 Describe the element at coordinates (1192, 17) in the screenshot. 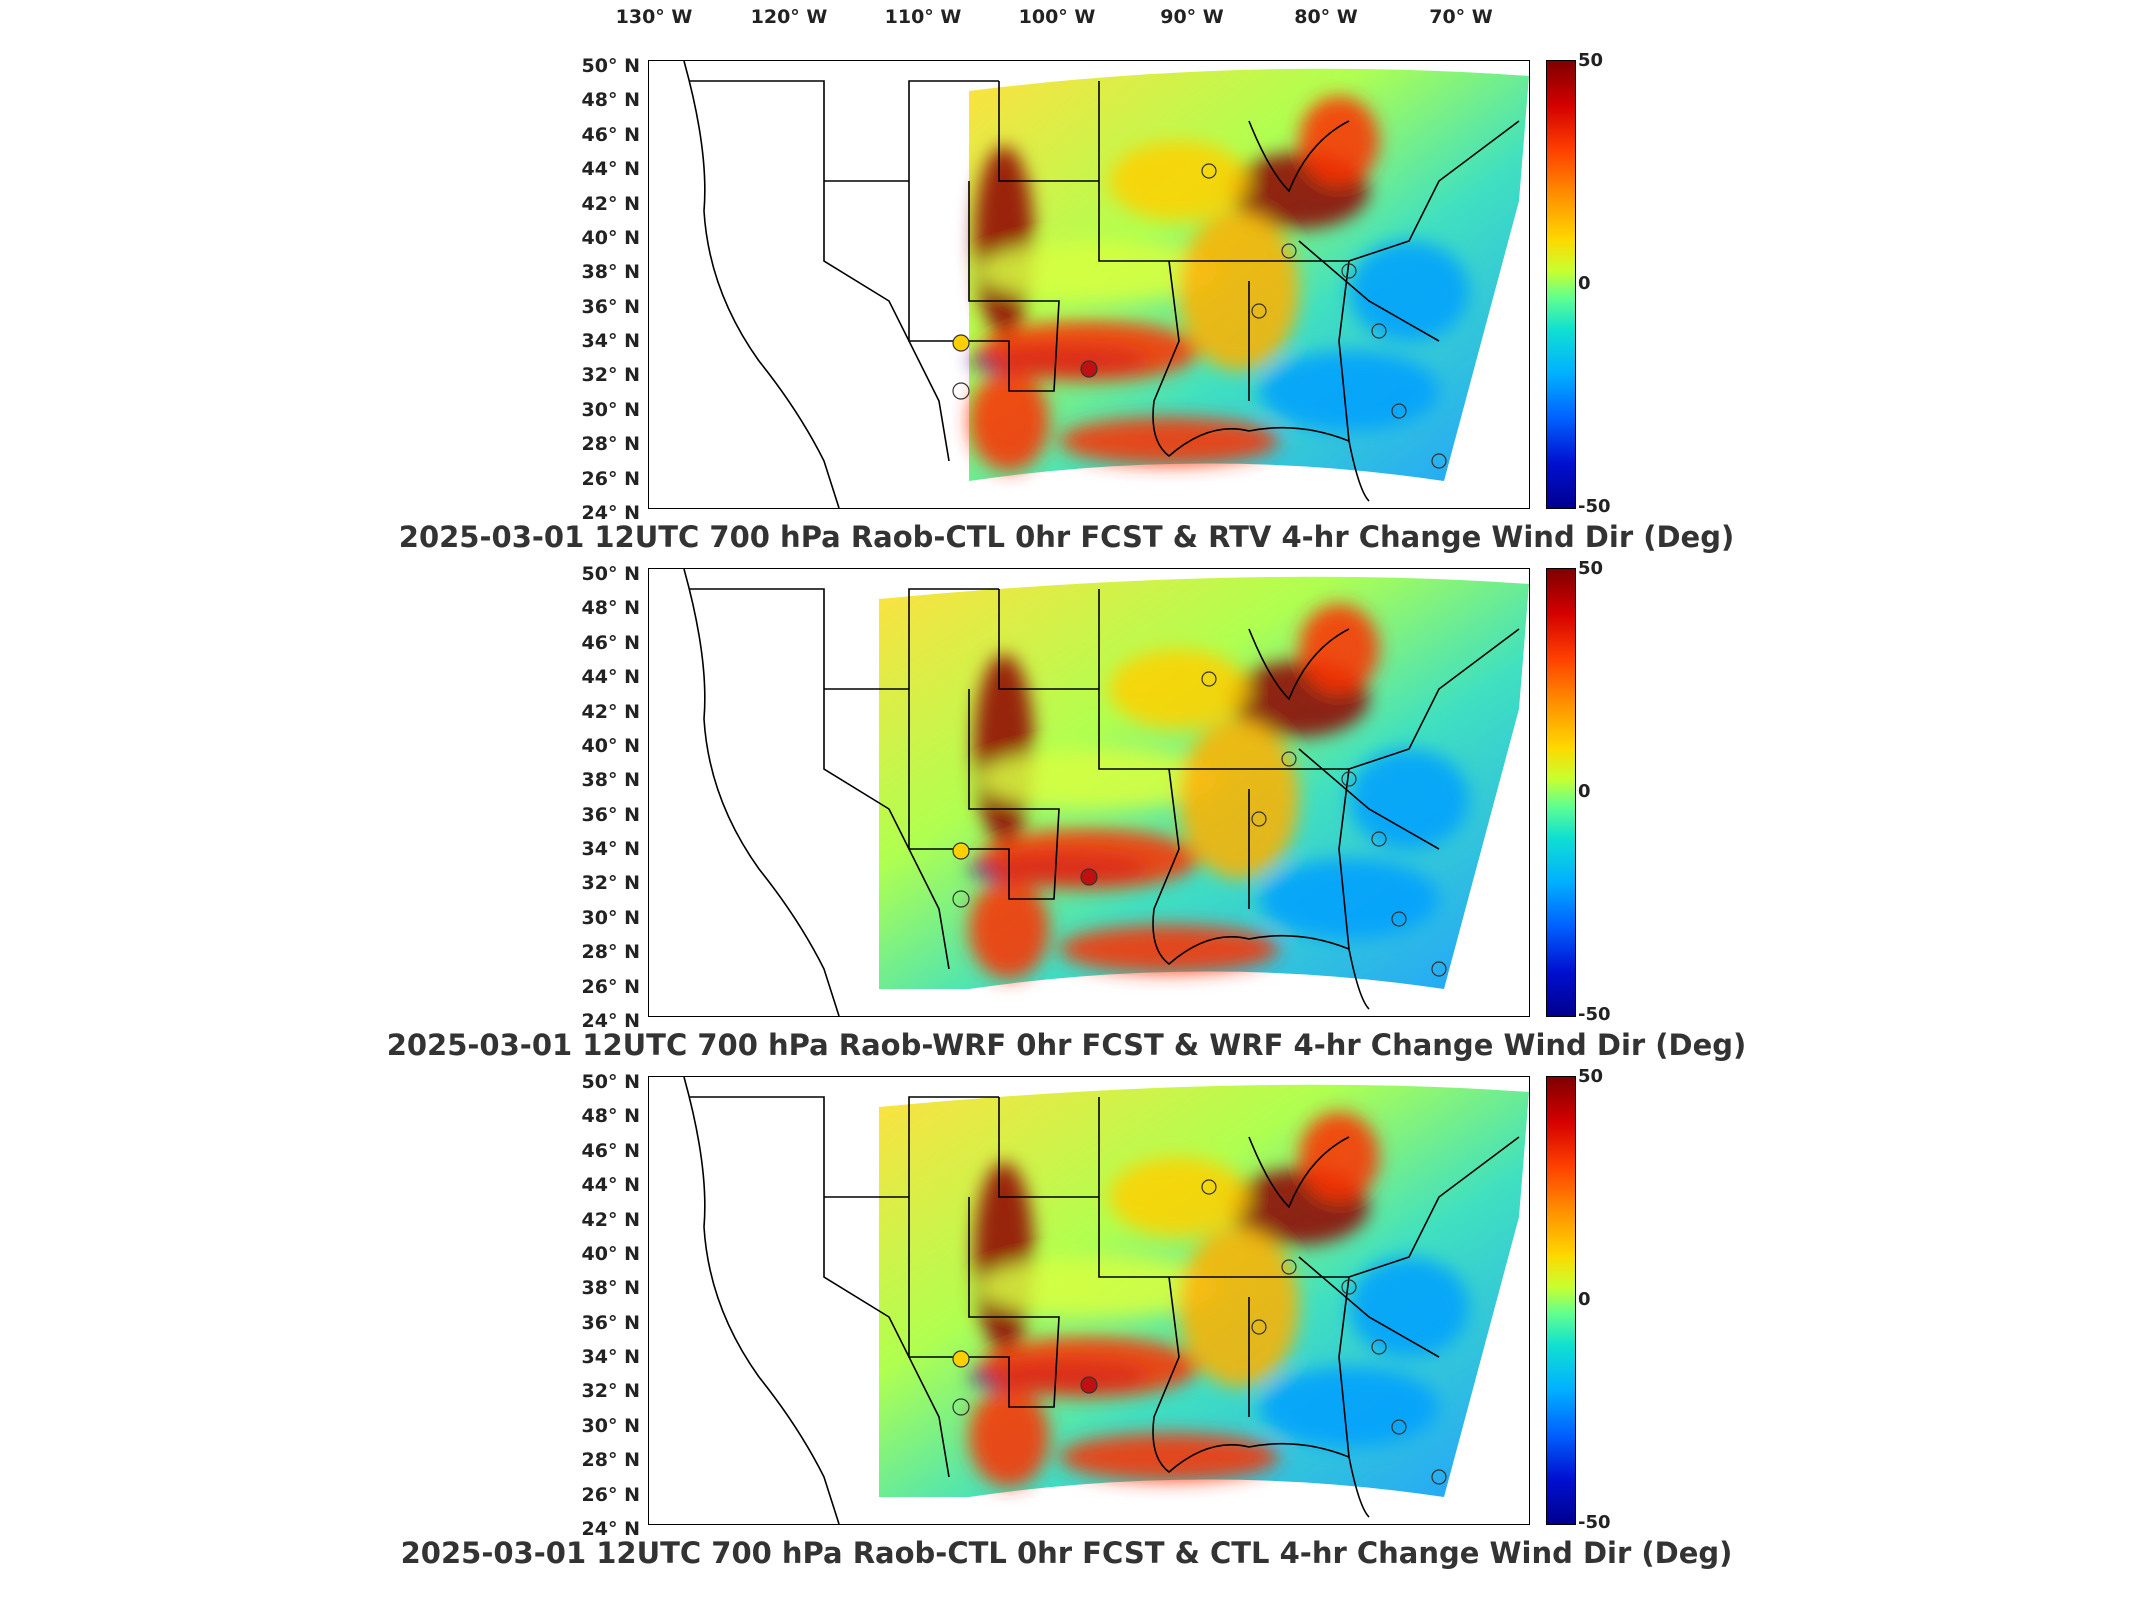

I see `lon-label: 90° W` at that location.